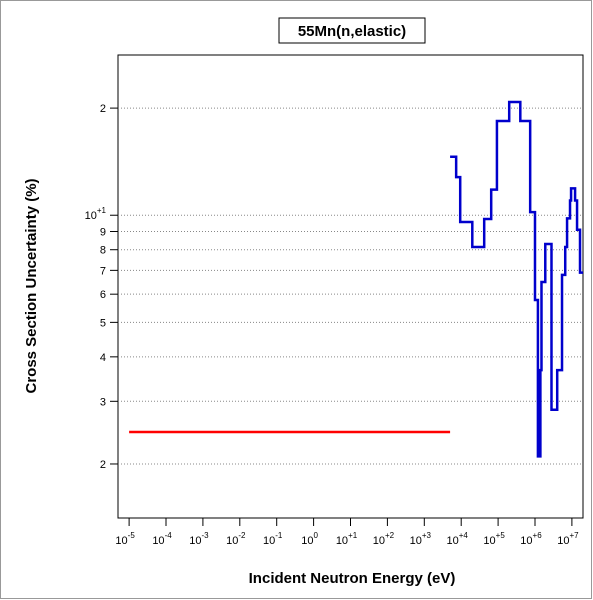  I want to click on x-tick-label-exponent: +2, so click(390, 535).